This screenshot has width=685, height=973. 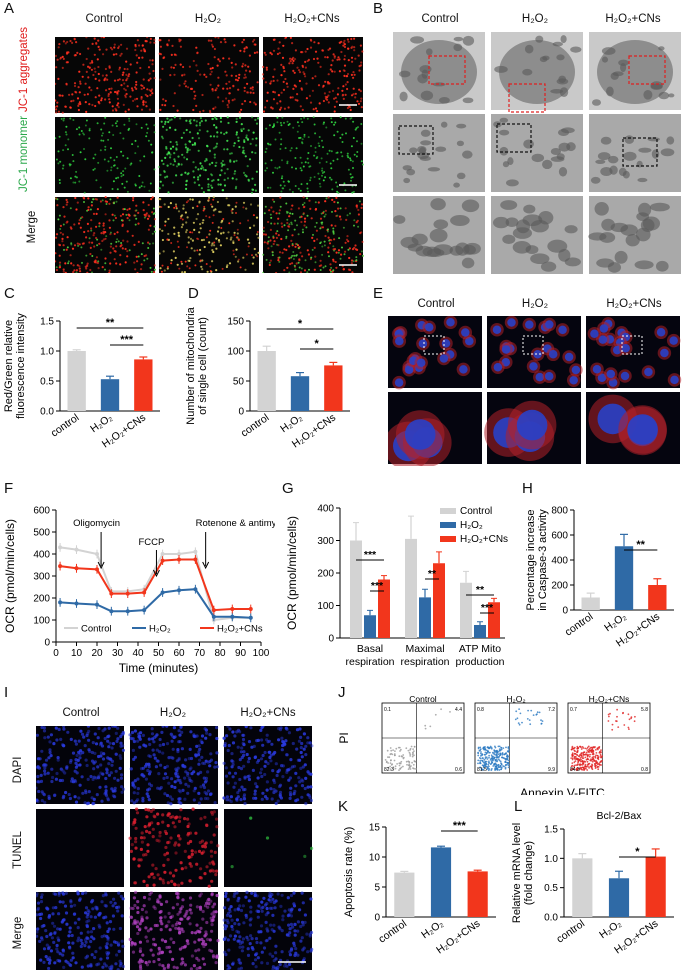 I want to click on x-axis-label: Annexin V-FITC, so click(x=562, y=790).